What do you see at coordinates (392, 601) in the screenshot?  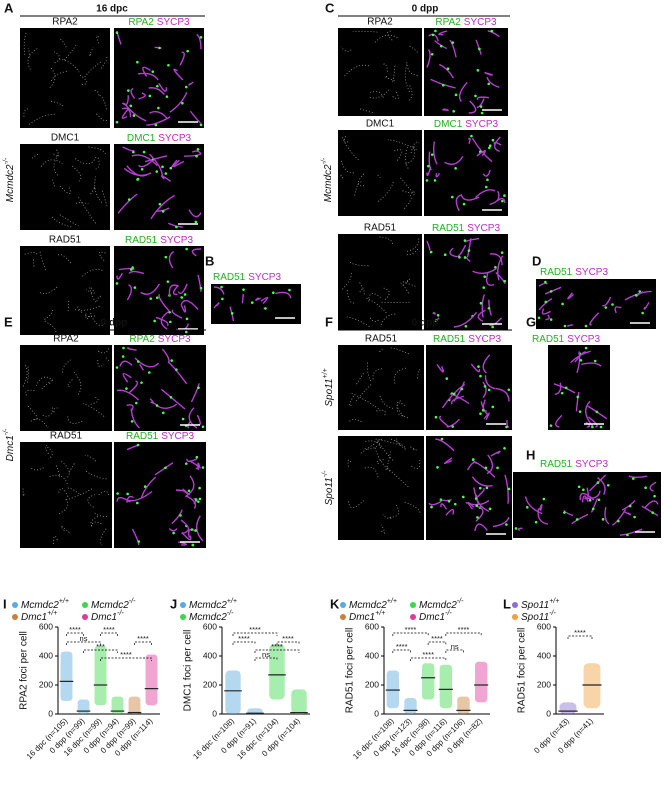 I see `legend-sup: +/+` at bounding box center [392, 601].